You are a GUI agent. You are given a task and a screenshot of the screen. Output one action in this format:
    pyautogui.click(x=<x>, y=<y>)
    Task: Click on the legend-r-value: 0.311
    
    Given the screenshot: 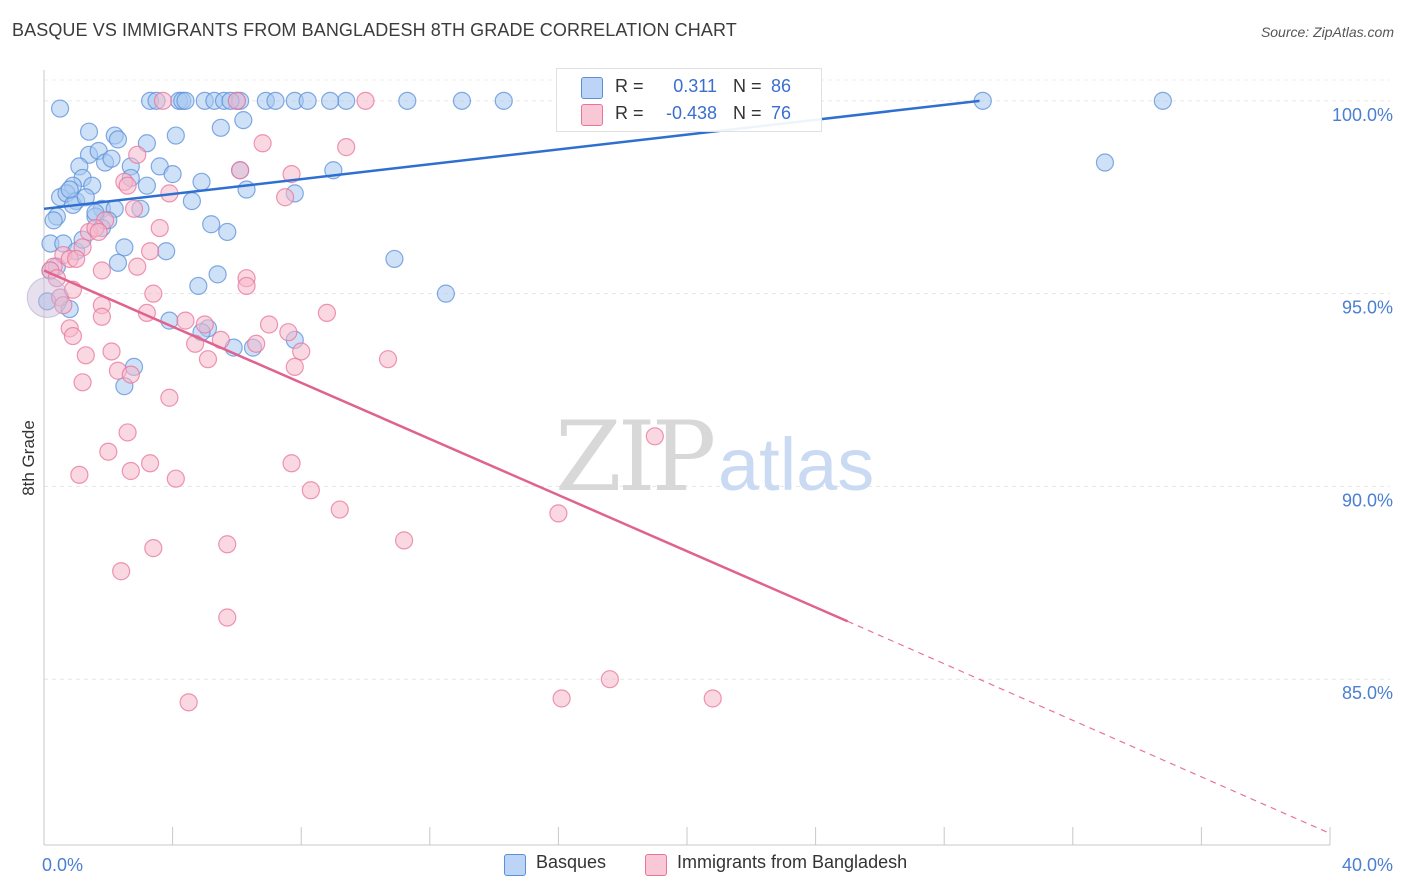 What is the action you would take?
    pyautogui.click(x=695, y=86)
    